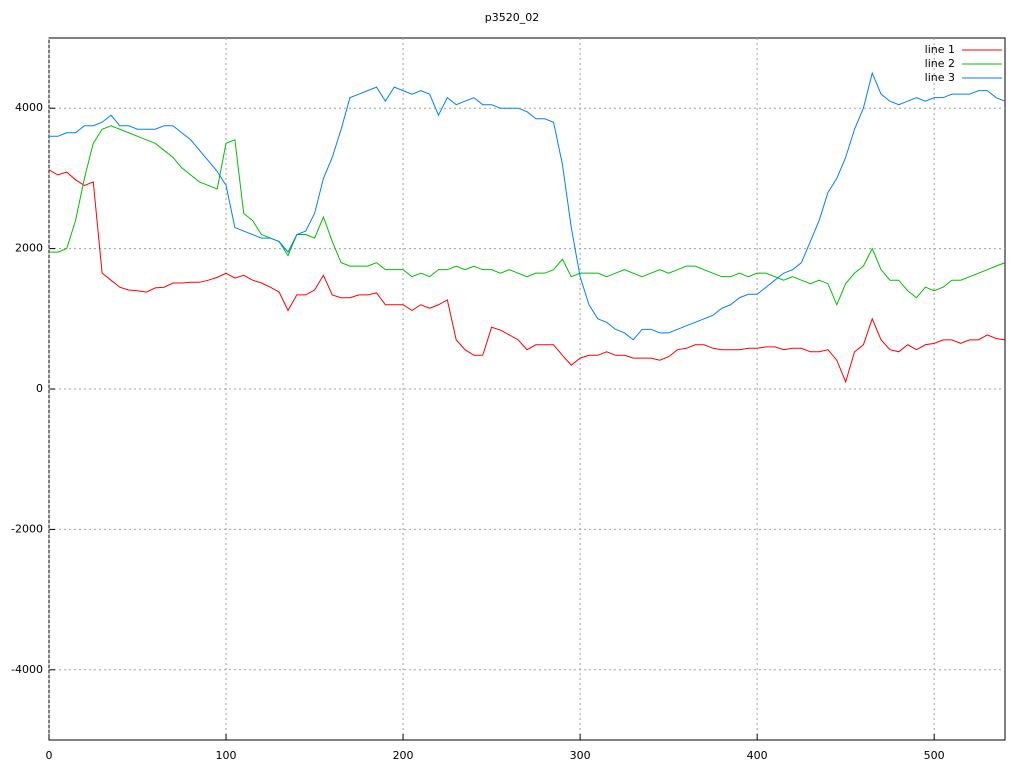  I want to click on y-tick-label: -4000, so click(27, 669).